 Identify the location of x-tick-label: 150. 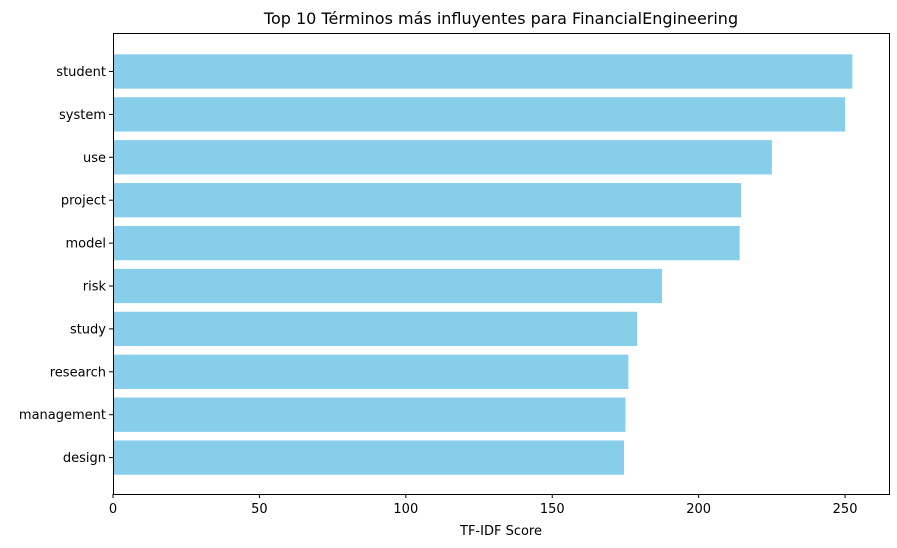
(552, 509).